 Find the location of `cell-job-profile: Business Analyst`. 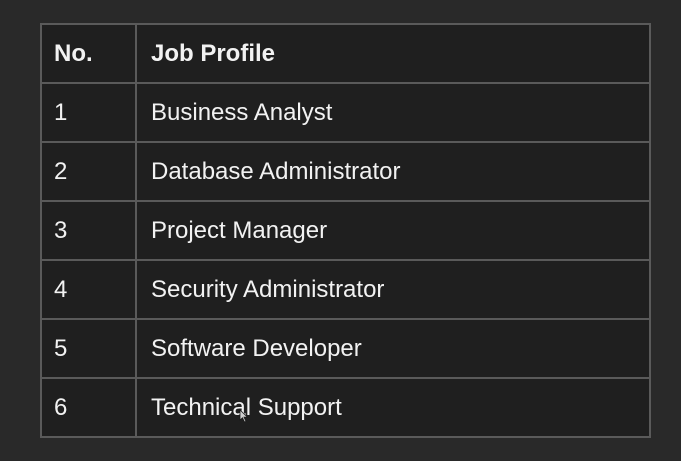

cell-job-profile: Business Analyst is located at coordinates (393, 112).